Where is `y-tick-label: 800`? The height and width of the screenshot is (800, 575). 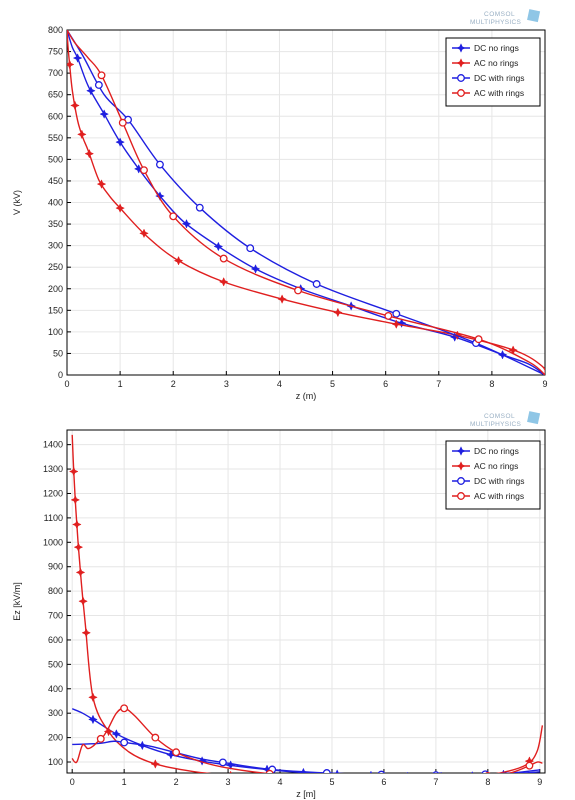 y-tick-label: 800 is located at coordinates (55, 591).